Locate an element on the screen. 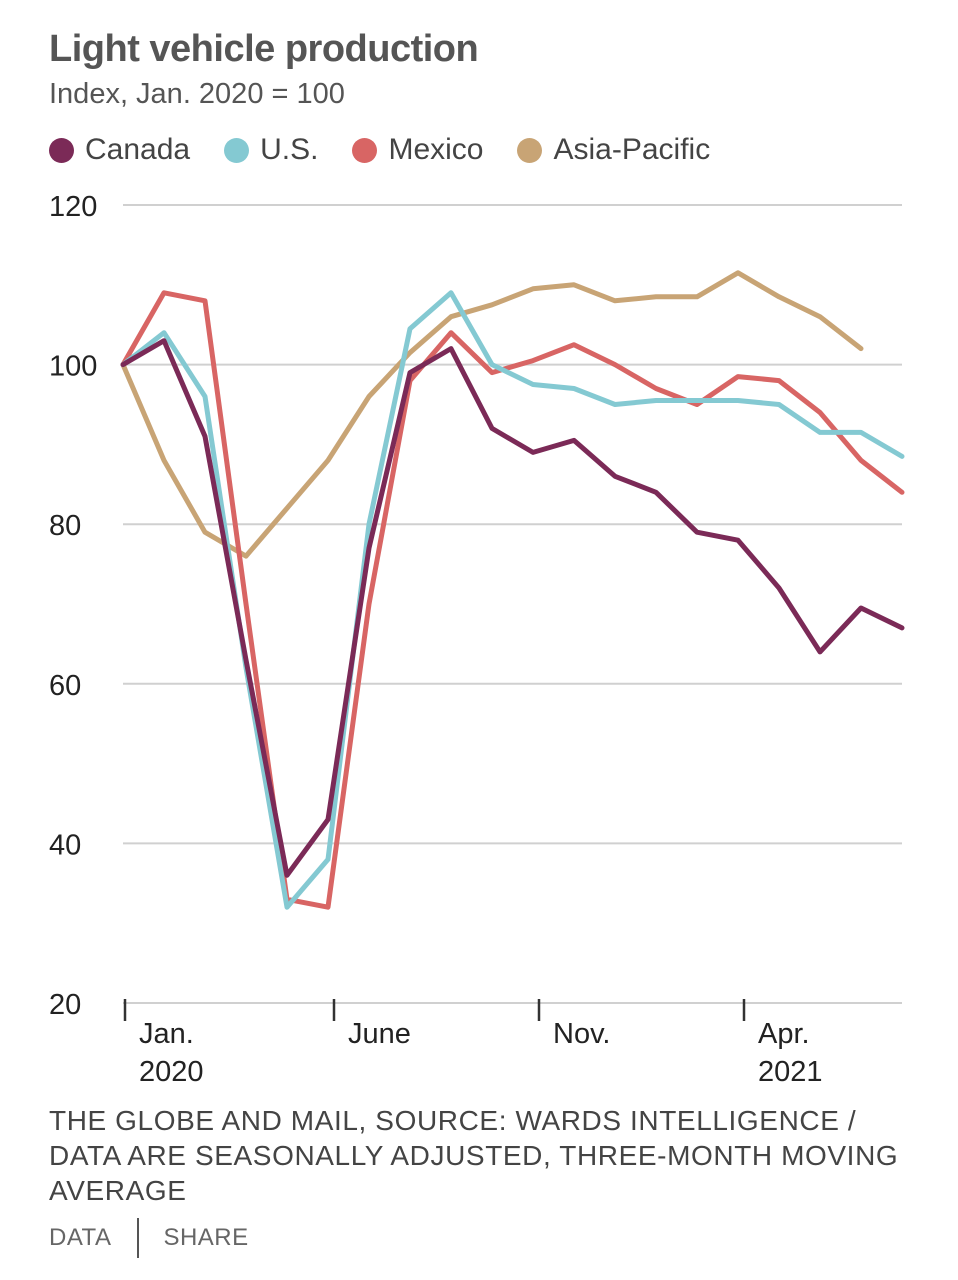  footer-divider is located at coordinates (138, 1238).